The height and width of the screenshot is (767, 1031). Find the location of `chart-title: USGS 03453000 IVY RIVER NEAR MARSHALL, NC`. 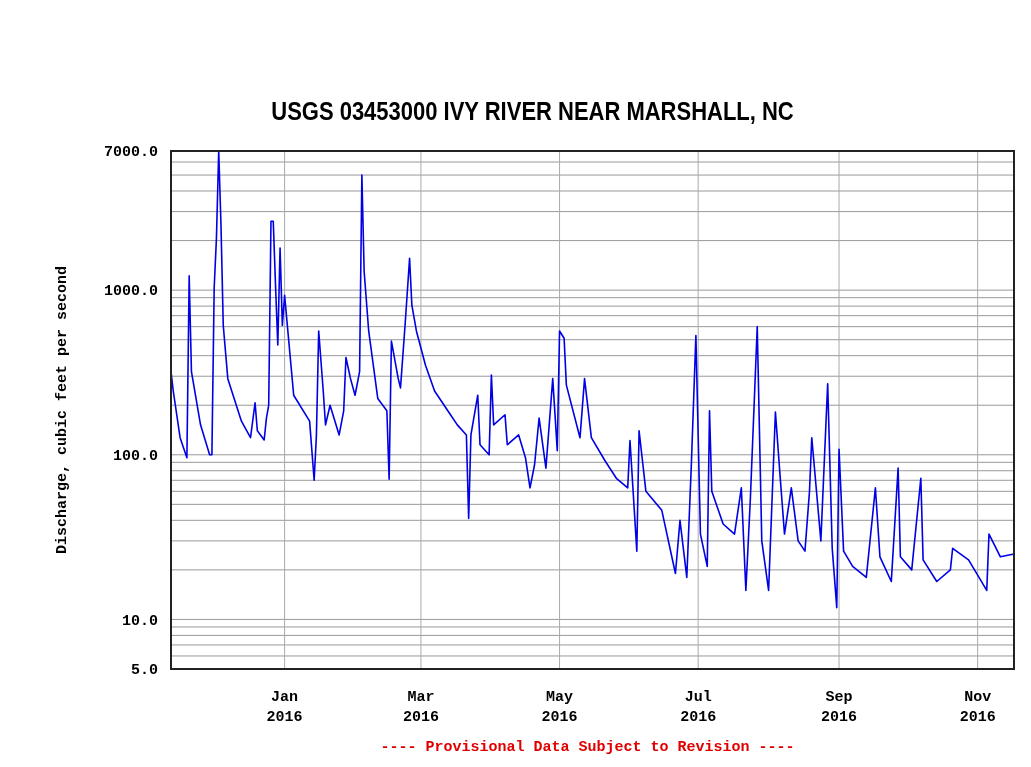

chart-title: USGS 03453000 IVY RIVER NEAR MARSHALL, NC is located at coordinates (532, 111).